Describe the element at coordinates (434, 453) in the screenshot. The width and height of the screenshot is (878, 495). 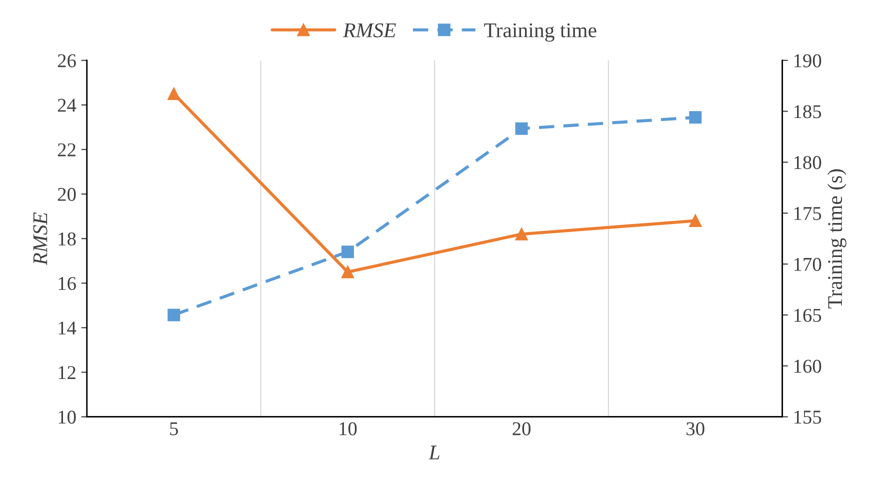
I see `x-axis-title: L` at that location.